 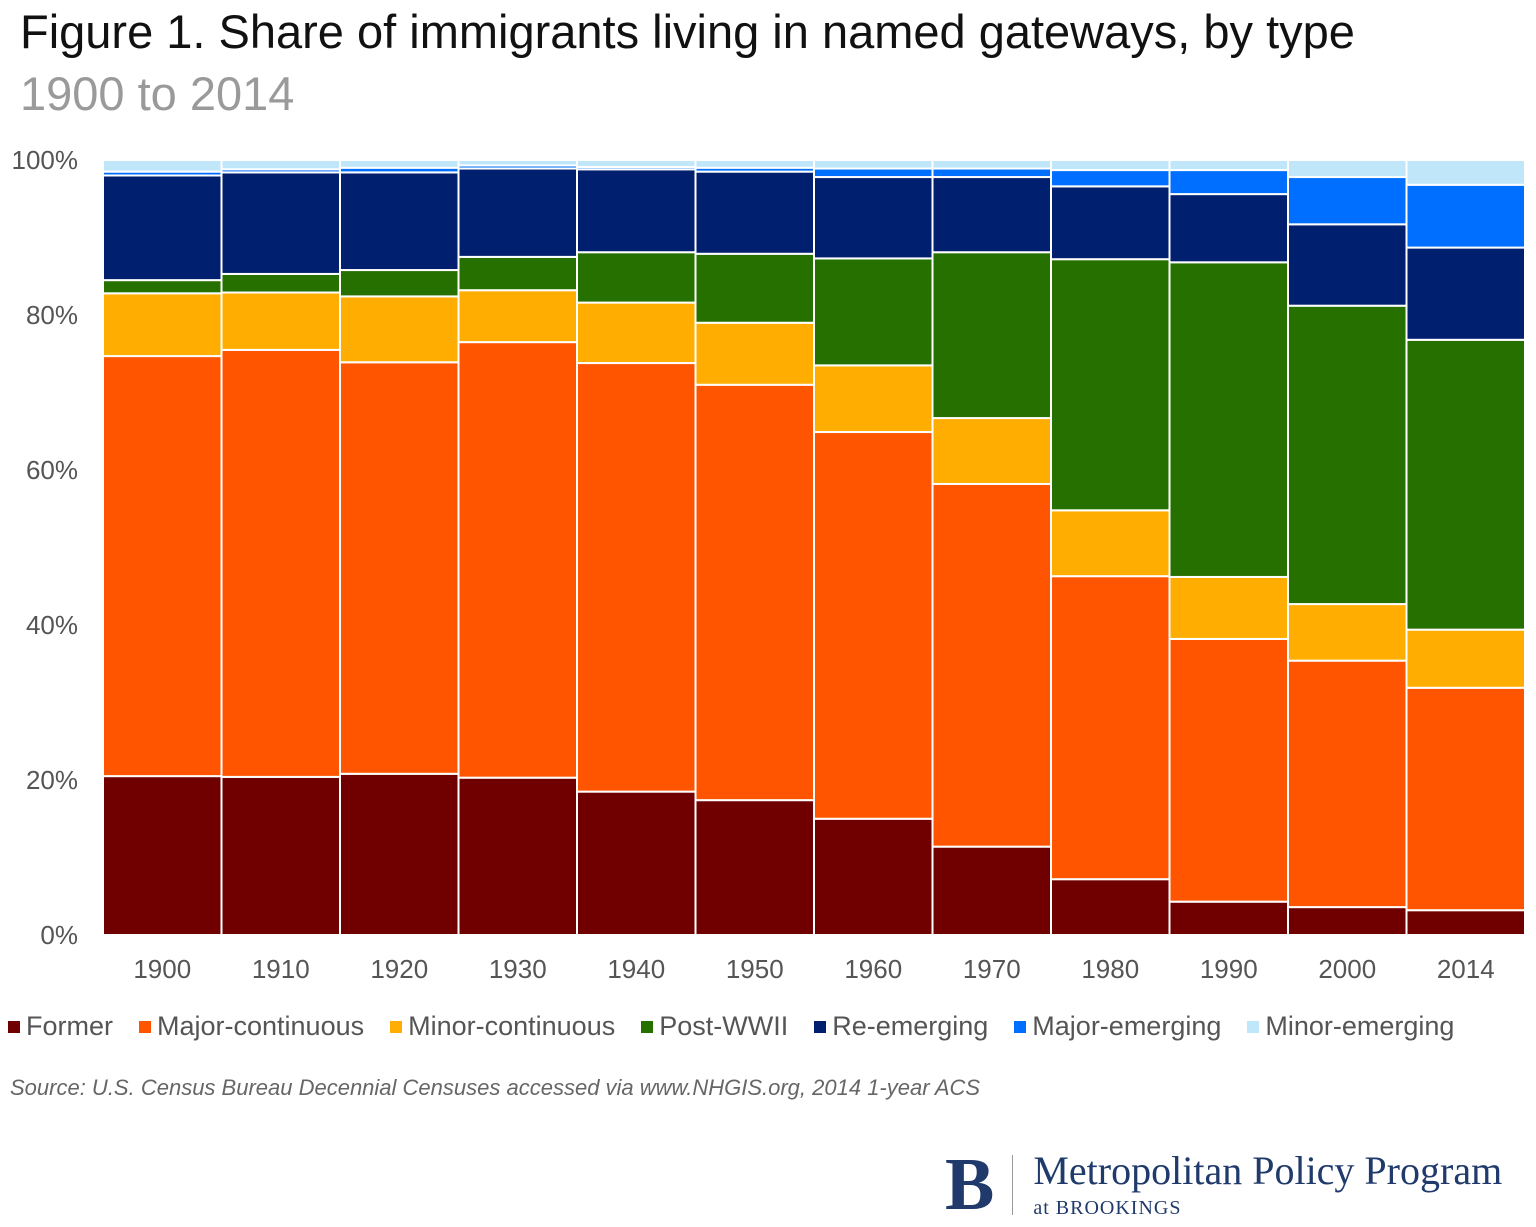 I want to click on legend-label: Former, so click(x=69, y=1026).